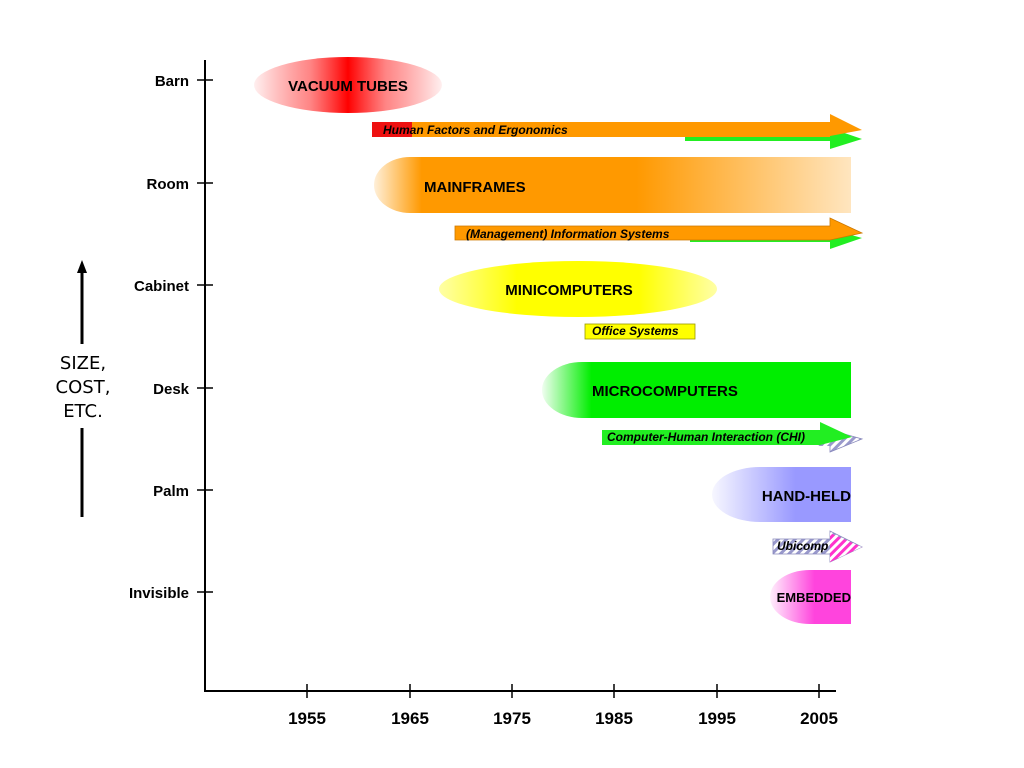 The width and height of the screenshot is (1024, 768). I want to click on y-tick-label-barn: Barn, so click(172, 81).